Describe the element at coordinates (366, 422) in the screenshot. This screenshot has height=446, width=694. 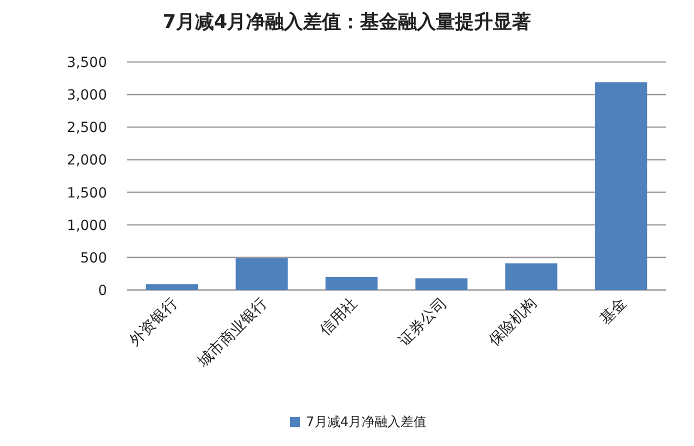
I see `legend-label: 7月减4月净融入差值` at that location.